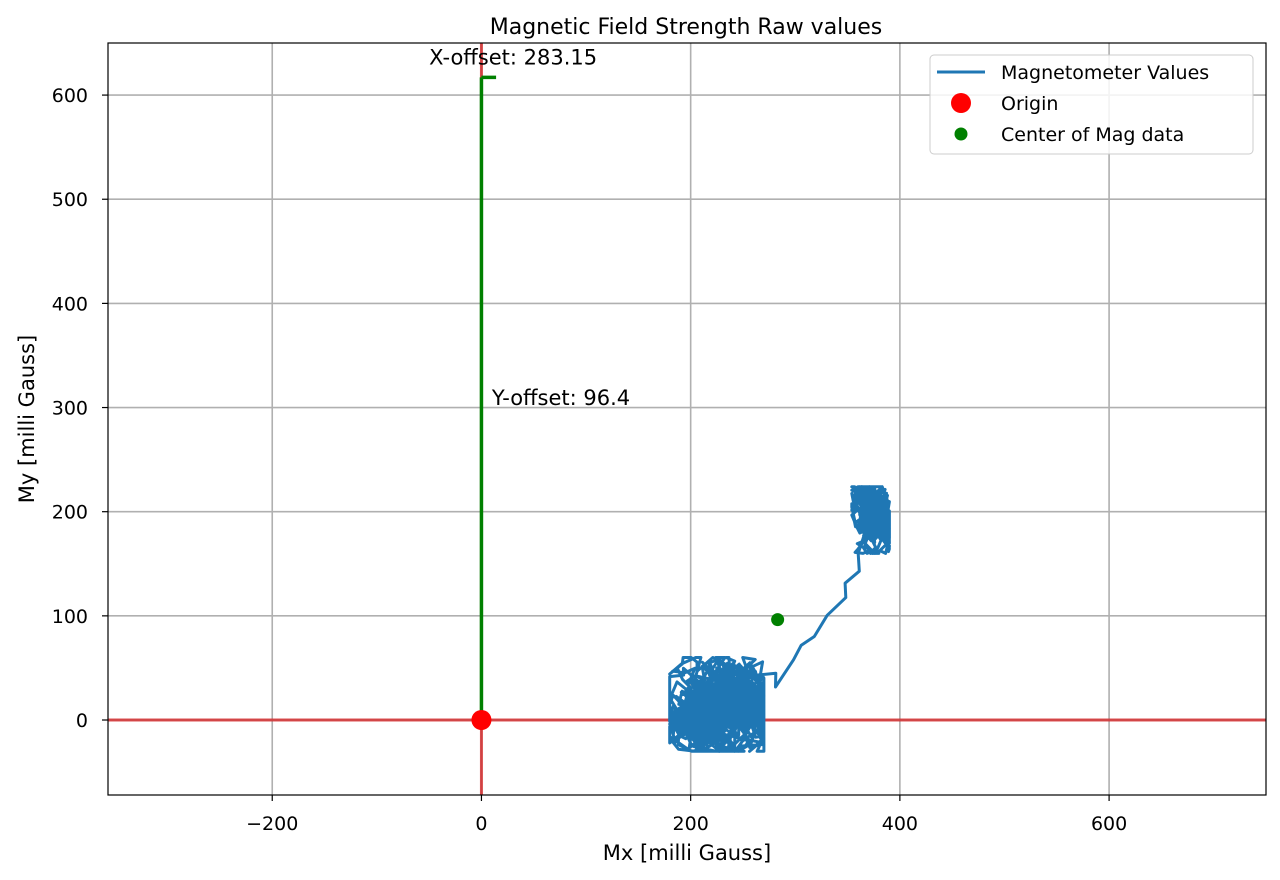  I want to click on legend-label-center: Center of Mag data, so click(1092, 135).